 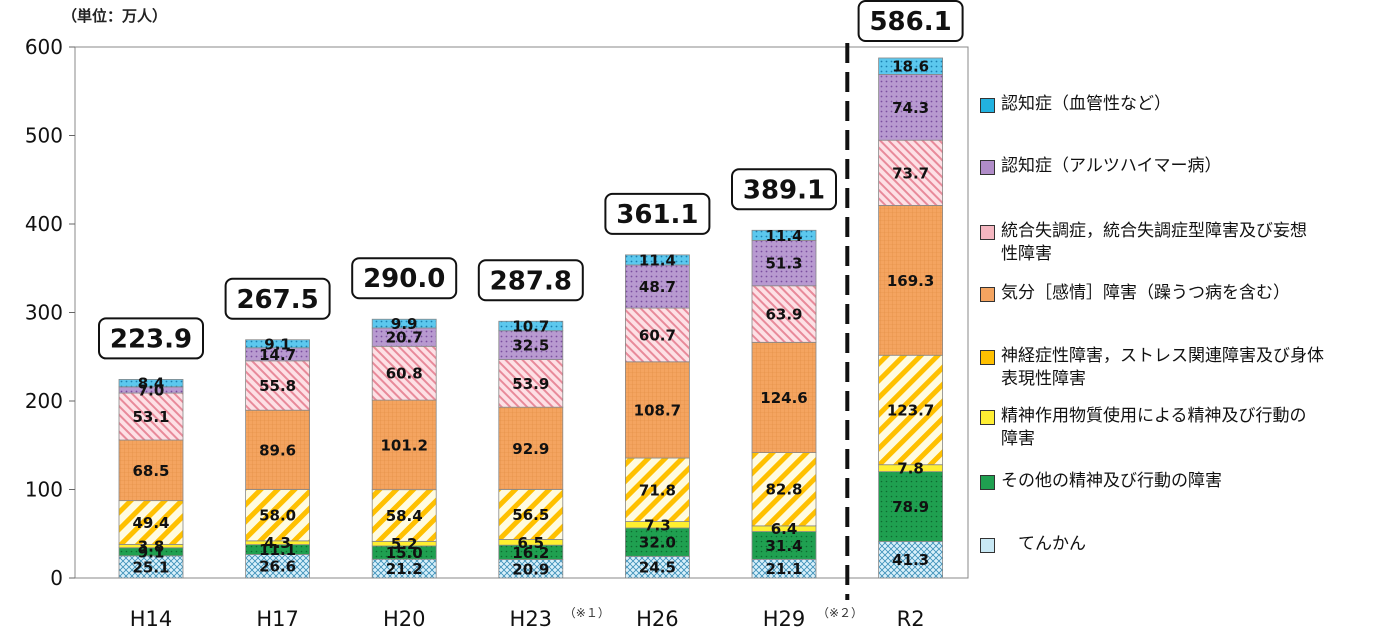 What do you see at coordinates (784, 619) in the screenshot?
I see `x-tick-label: H29` at bounding box center [784, 619].